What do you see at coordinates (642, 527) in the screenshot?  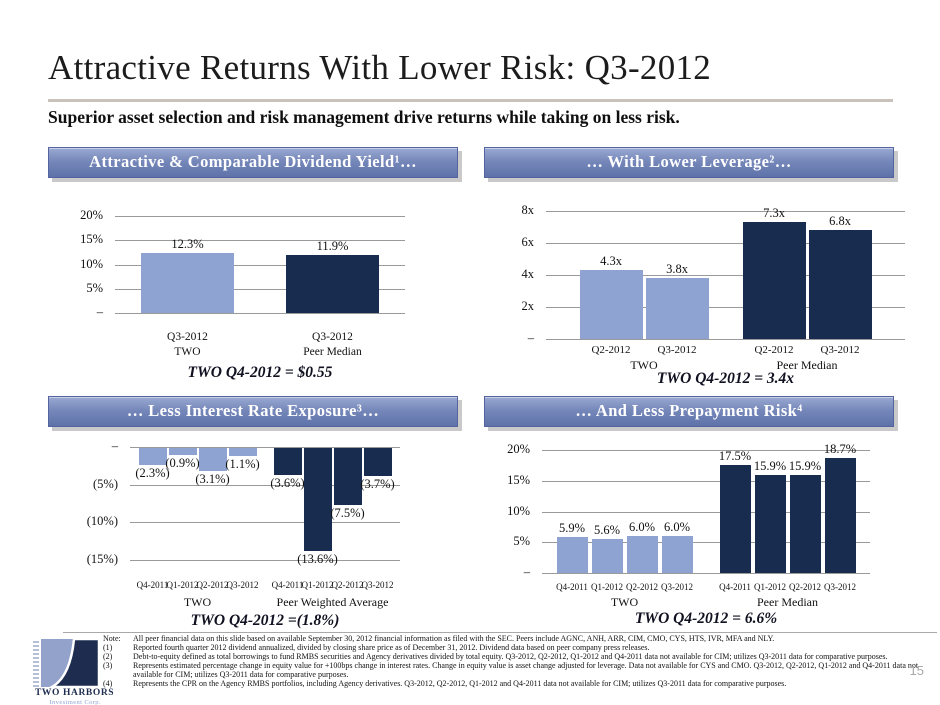 I see `bar-value-label: 6.0%` at bounding box center [642, 527].